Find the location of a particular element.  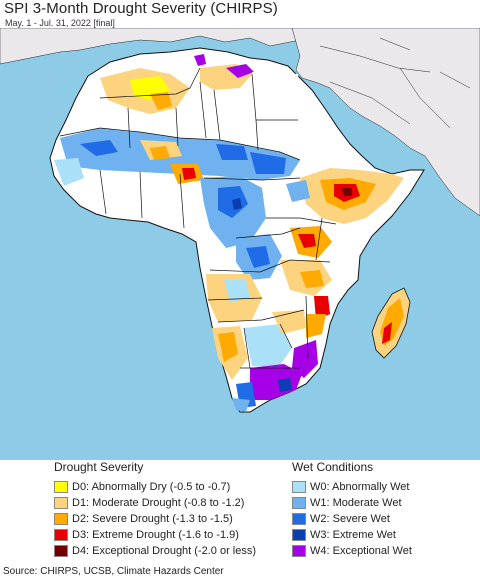

legend-label-d3: D3: Extreme Drought (-1.6 to -1.9) is located at coordinates (155, 535).